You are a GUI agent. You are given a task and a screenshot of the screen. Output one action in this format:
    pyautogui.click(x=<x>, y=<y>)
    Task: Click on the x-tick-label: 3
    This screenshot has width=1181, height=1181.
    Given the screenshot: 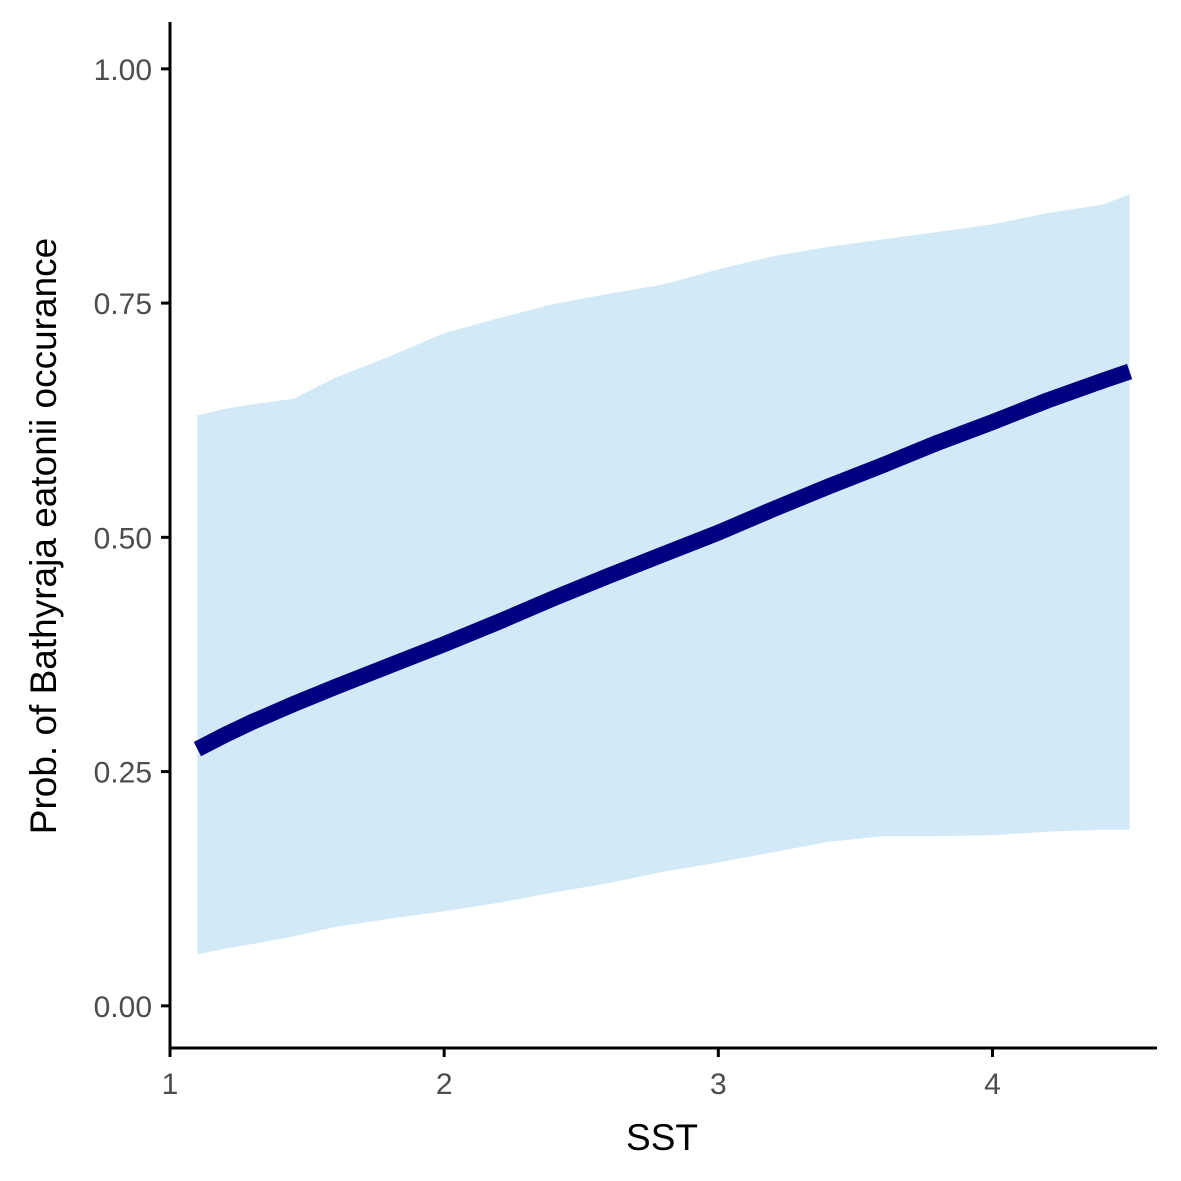 What is the action you would take?
    pyautogui.click(x=718, y=1084)
    